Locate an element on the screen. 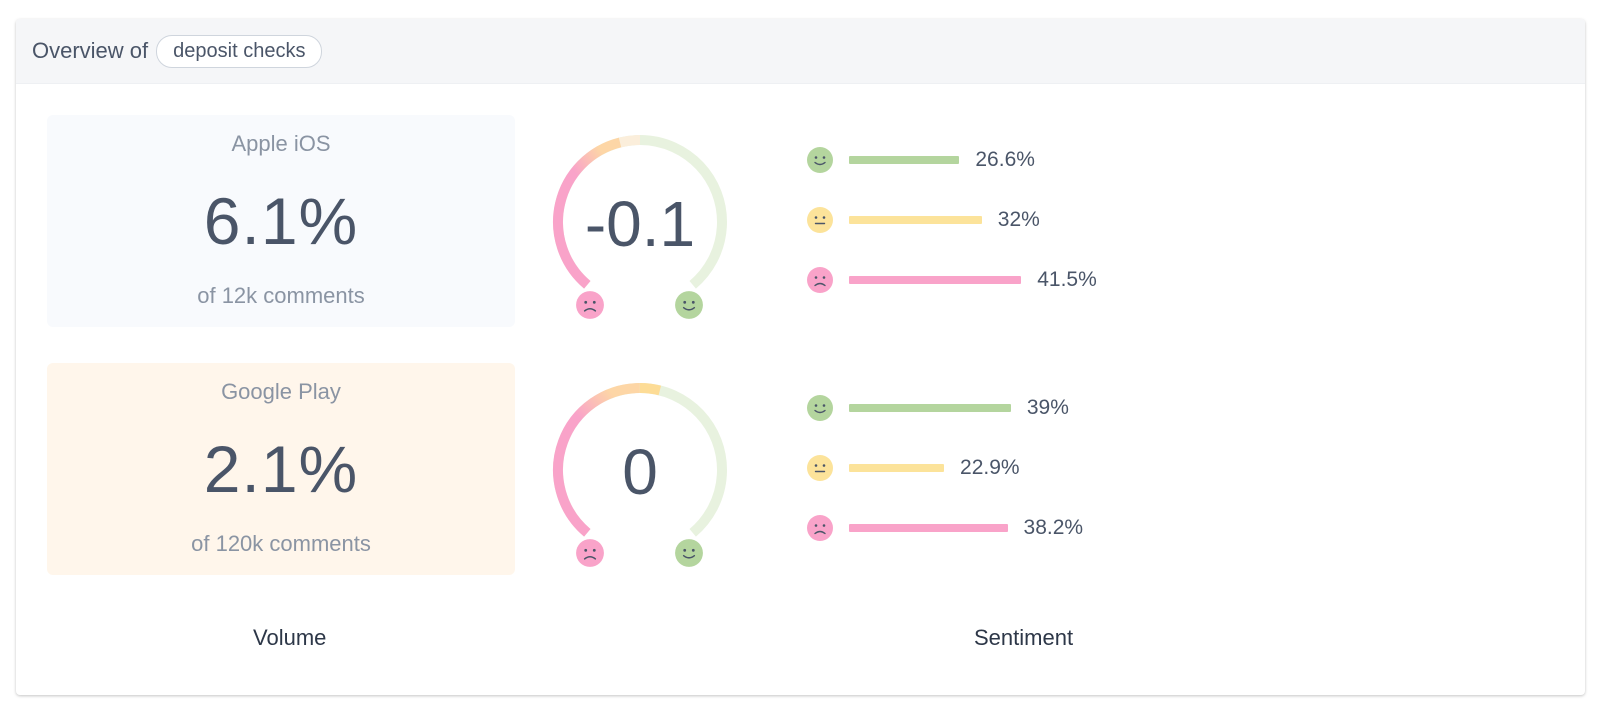 The image size is (1600, 713). sentiment-value: 26.6% is located at coordinates (1005, 159).